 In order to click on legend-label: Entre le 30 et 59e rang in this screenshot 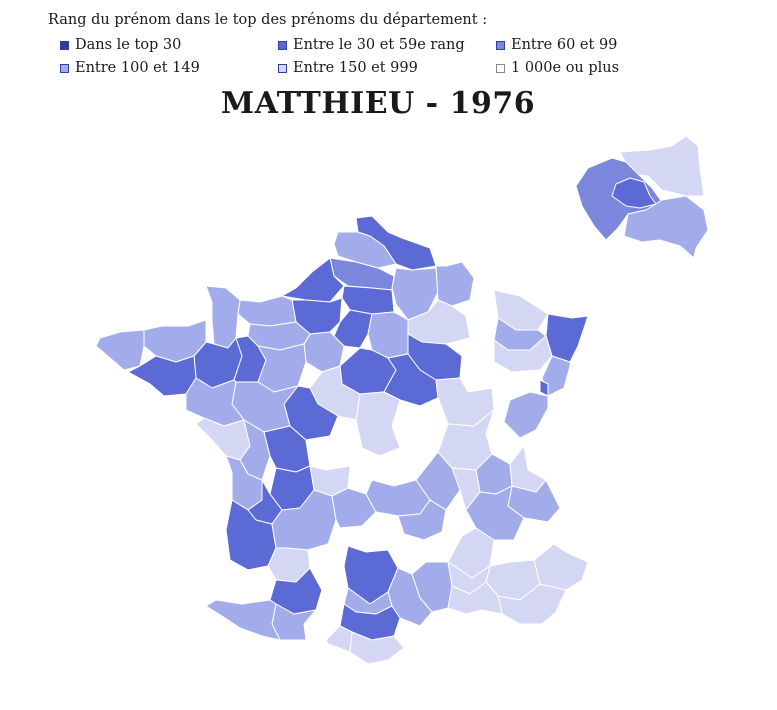, I will do `click(379, 45)`.